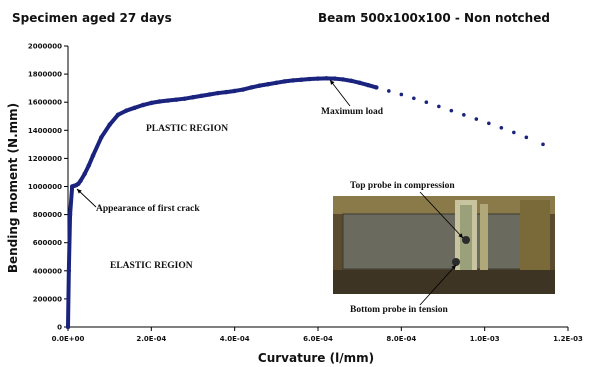 The width and height of the screenshot is (590, 367). I want to click on annotation-label: Bottom probe in tension, so click(399, 310).